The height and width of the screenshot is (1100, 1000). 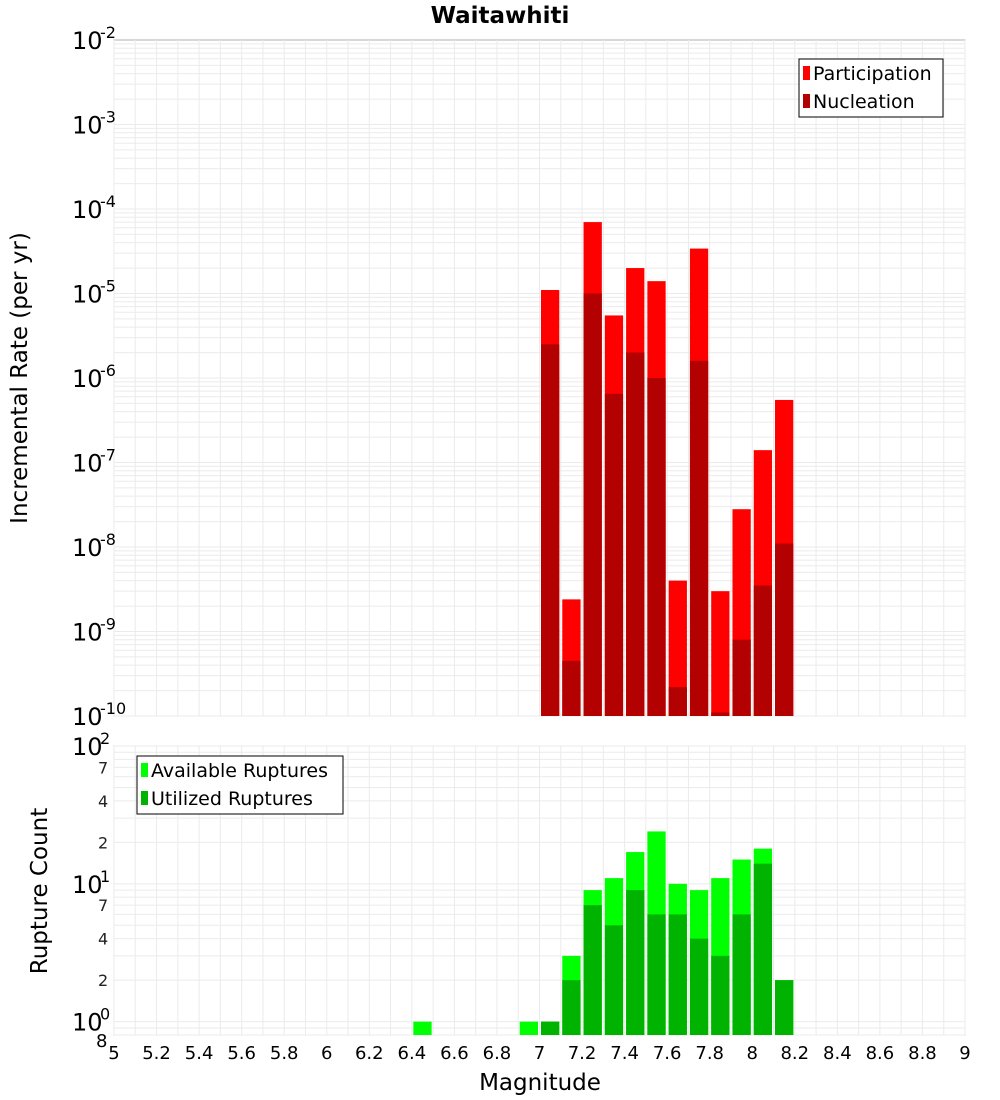 What do you see at coordinates (20, 378) in the screenshot?
I see `rate-y-axis-label: Incremental Rate (per yr)` at bounding box center [20, 378].